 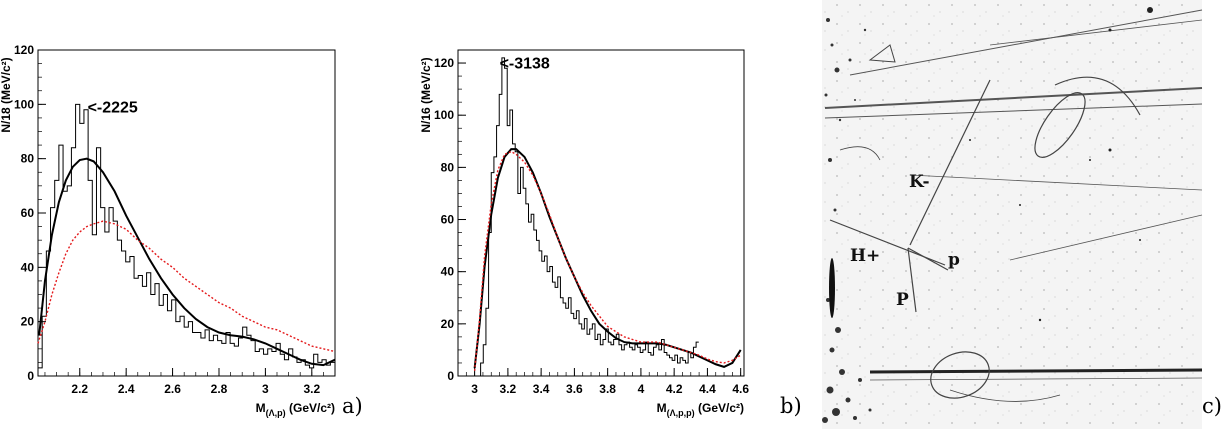 I want to click on x-tick-label: 2.4, so click(x=126, y=389).